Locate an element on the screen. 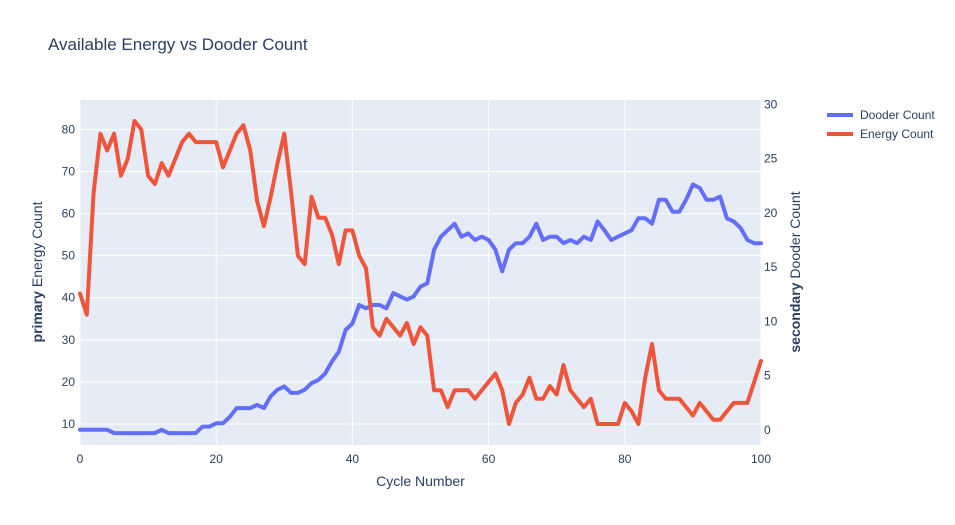  y-right-axis-title: secondary Dooder Count is located at coordinates (795, 271).